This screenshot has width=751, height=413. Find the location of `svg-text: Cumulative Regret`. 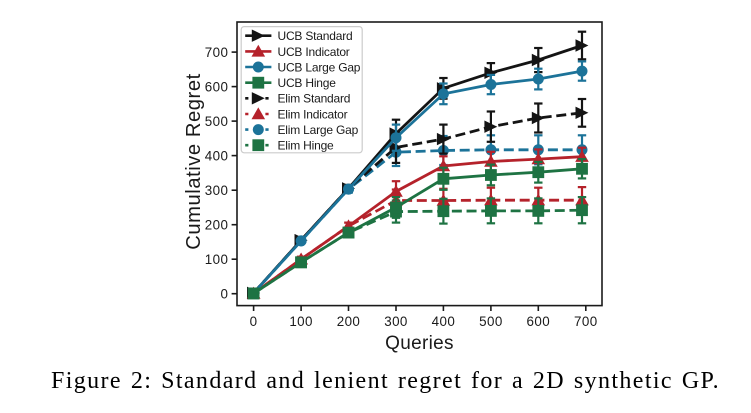

svg-text: Cumulative Regret is located at coordinates (194, 161).